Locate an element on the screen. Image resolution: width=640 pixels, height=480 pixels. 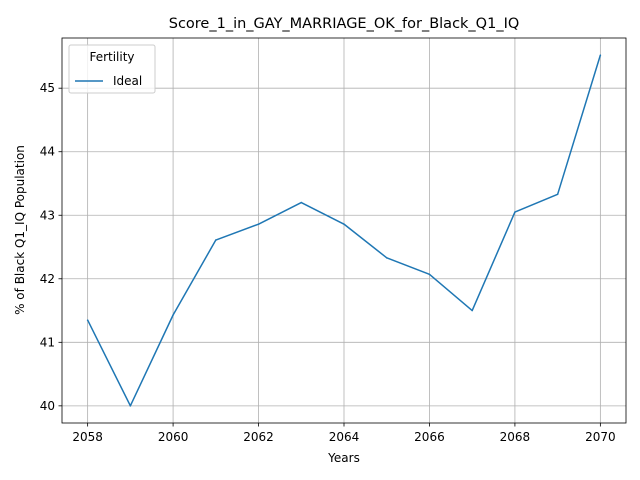
y-tick-label: 40 is located at coordinates (47, 406).